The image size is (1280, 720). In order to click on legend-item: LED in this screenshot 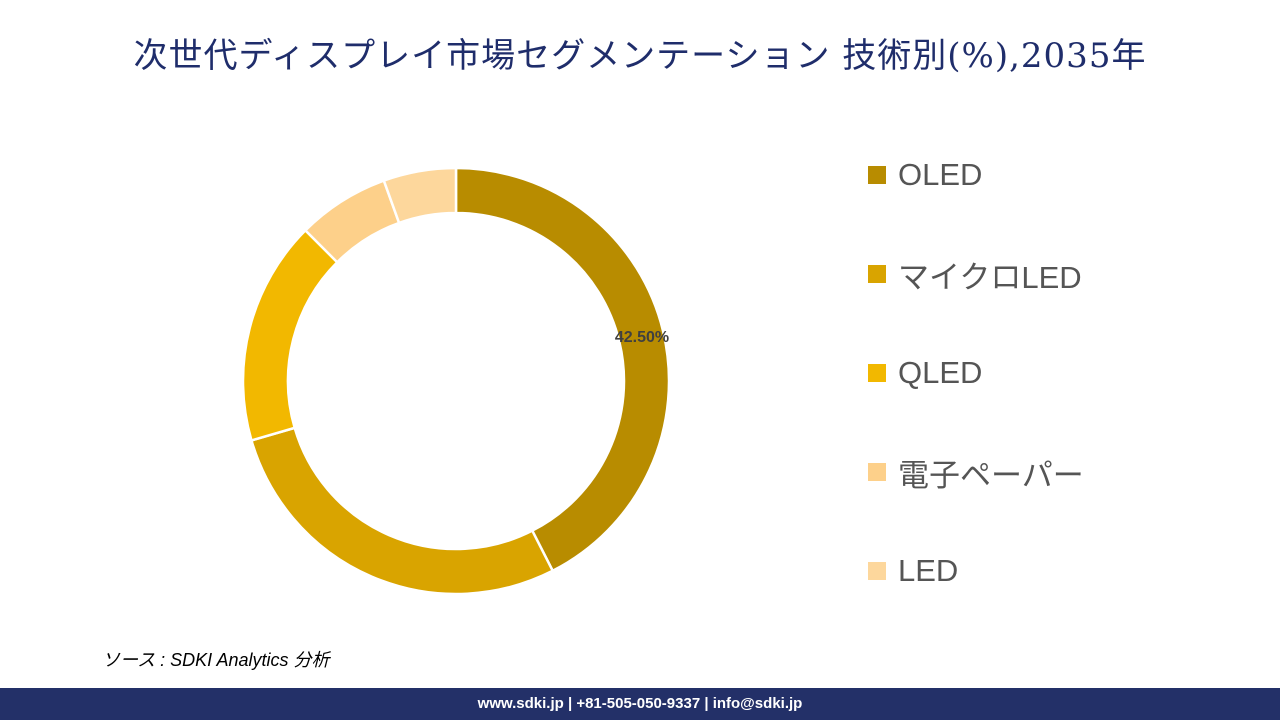, I will do `click(913, 571)`.